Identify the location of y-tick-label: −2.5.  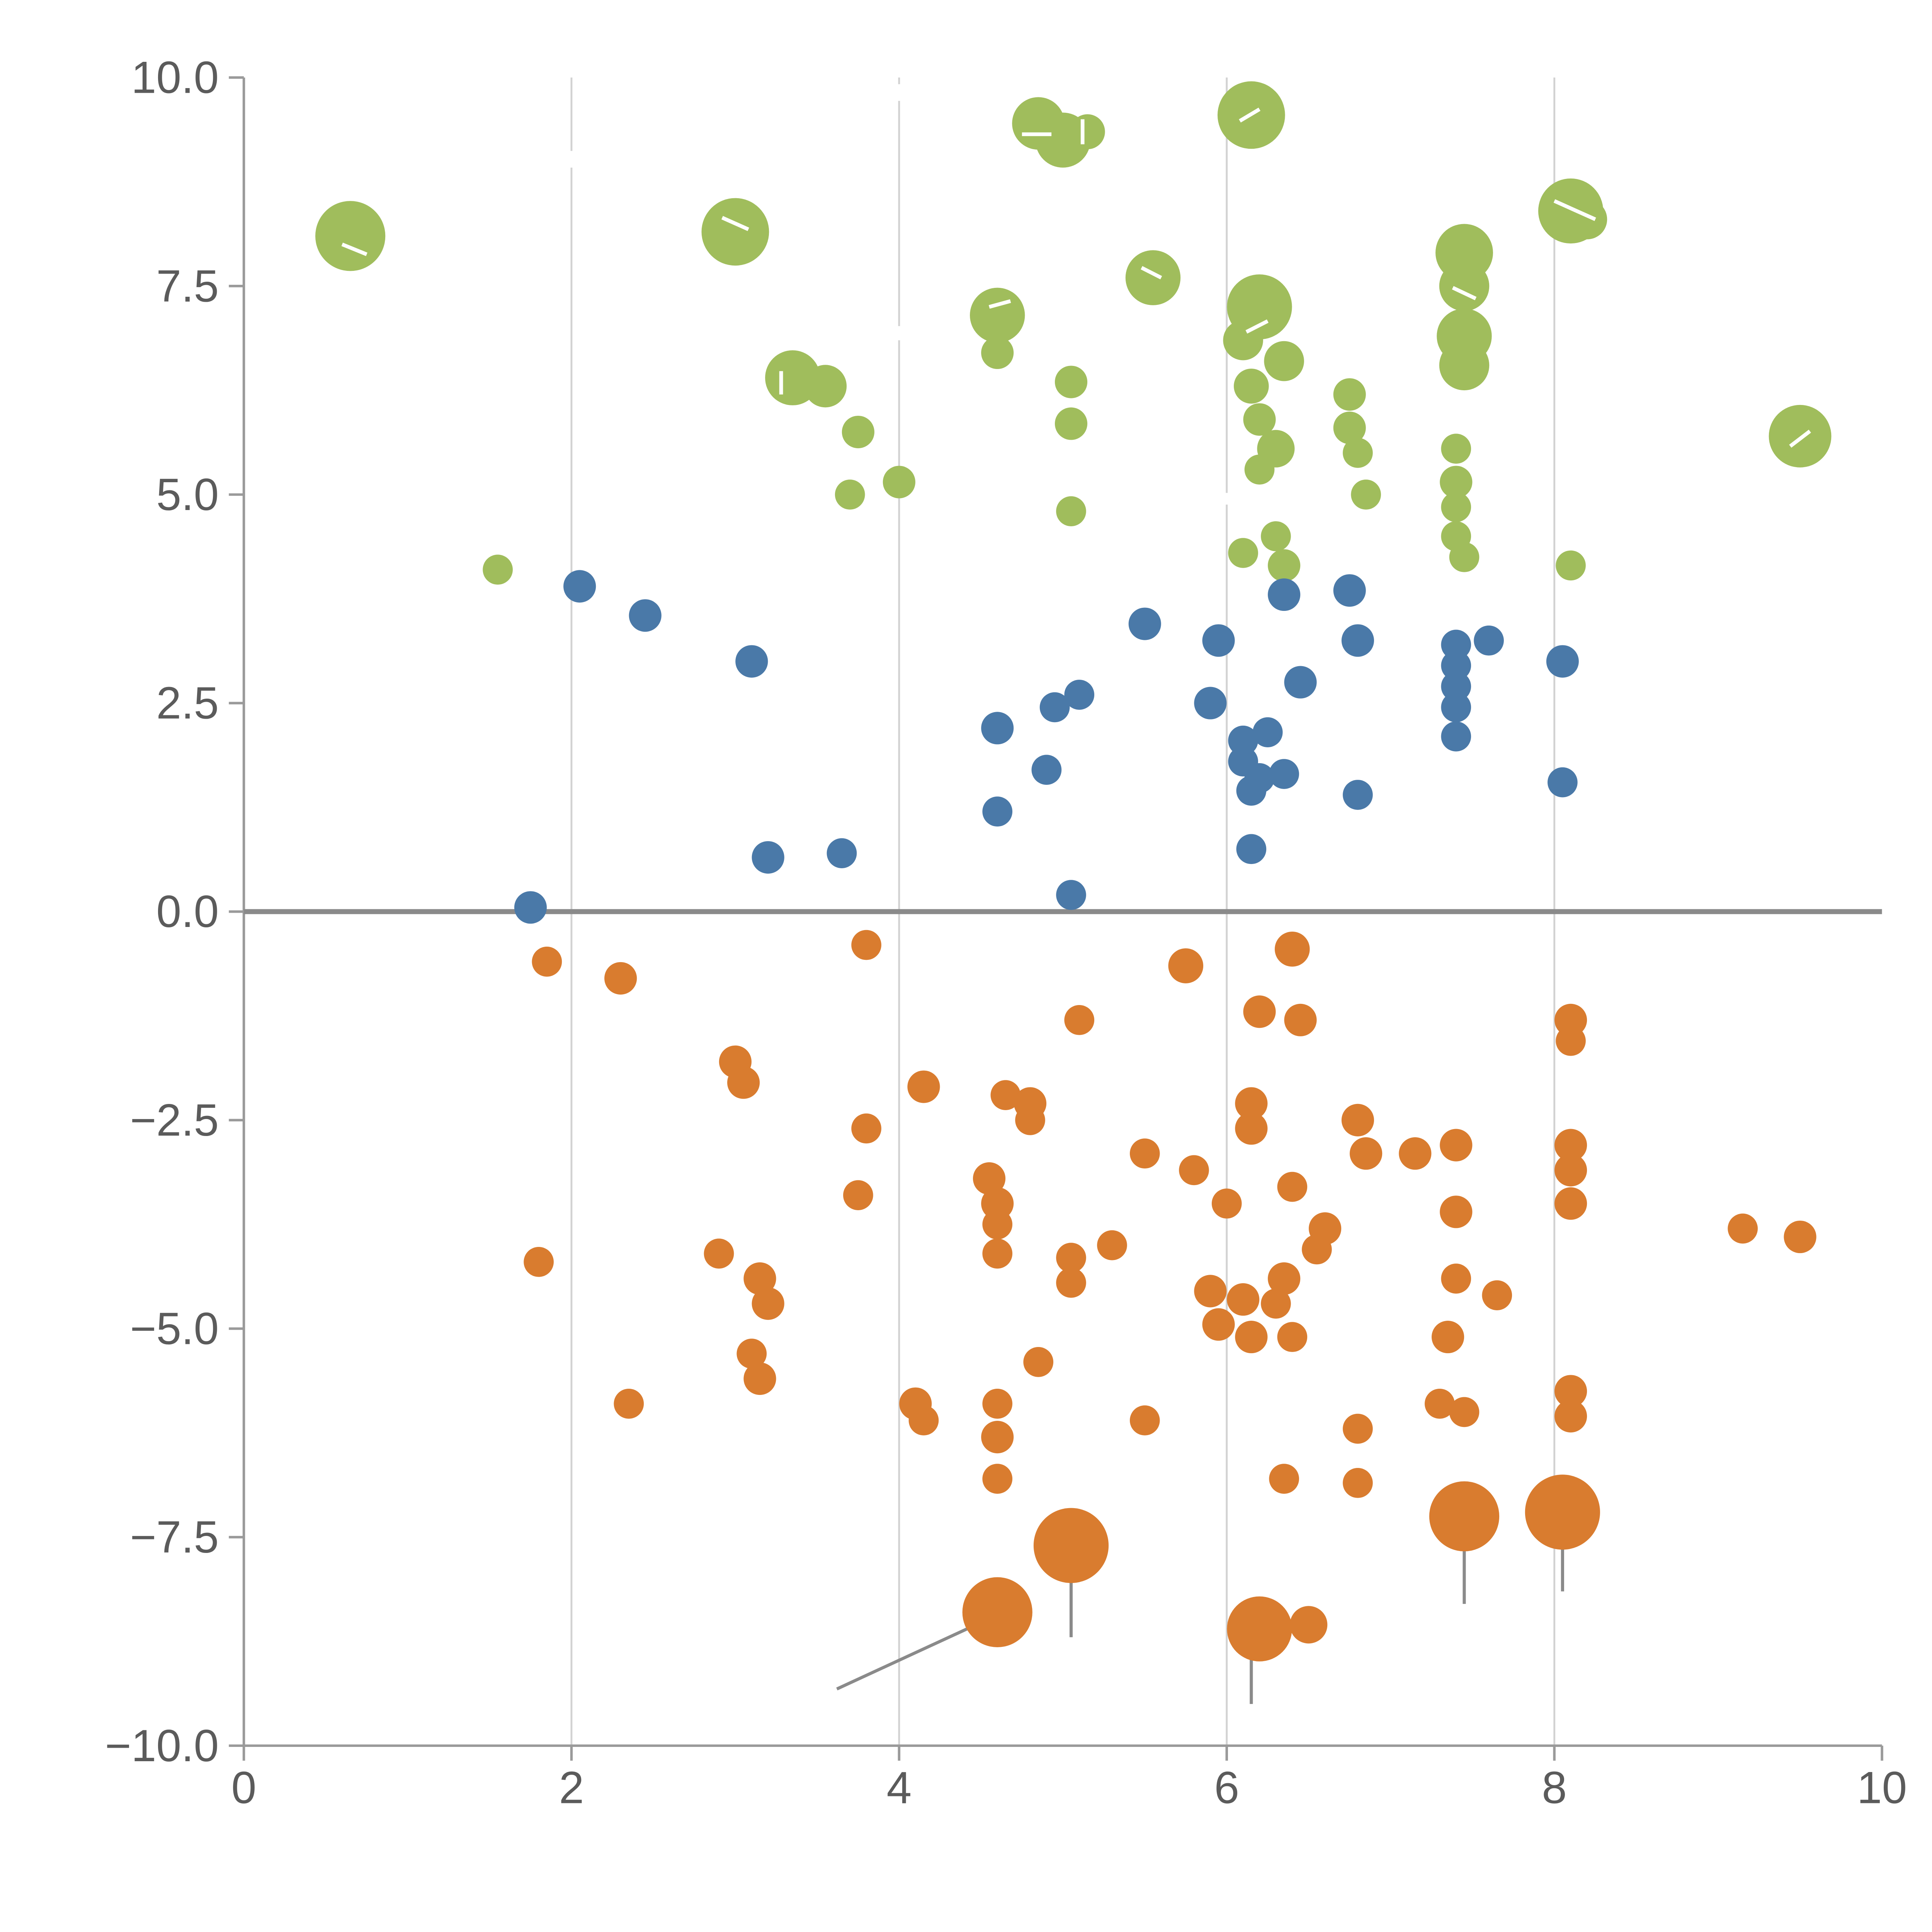
(175, 1120).